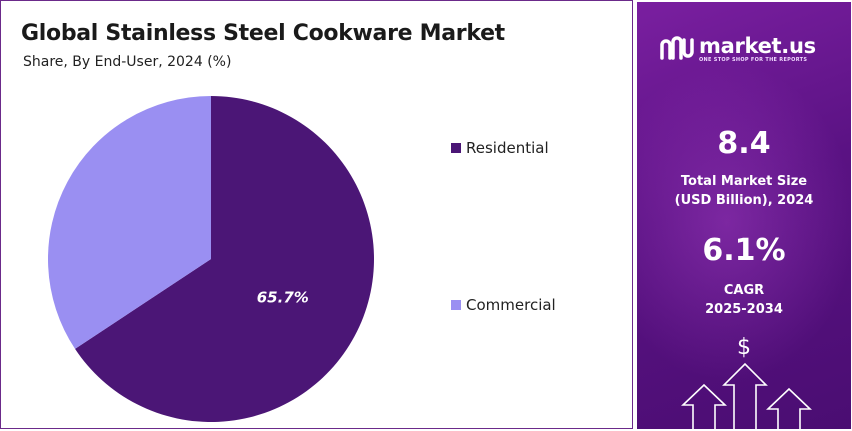 The width and height of the screenshot is (852, 431). Describe the element at coordinates (456, 148) in the screenshot. I see `legend-swatch-residential` at that location.